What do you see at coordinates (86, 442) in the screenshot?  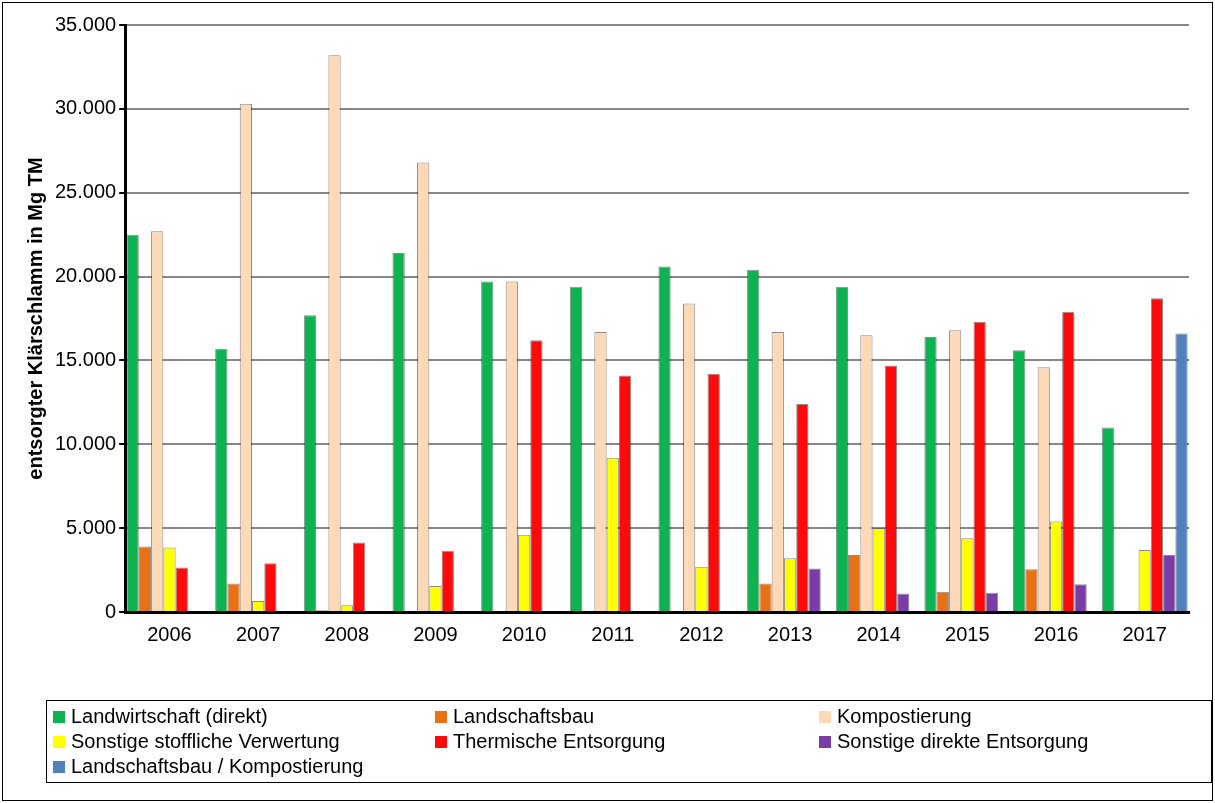 I see `y-tick-label: 10.000` at bounding box center [86, 442].